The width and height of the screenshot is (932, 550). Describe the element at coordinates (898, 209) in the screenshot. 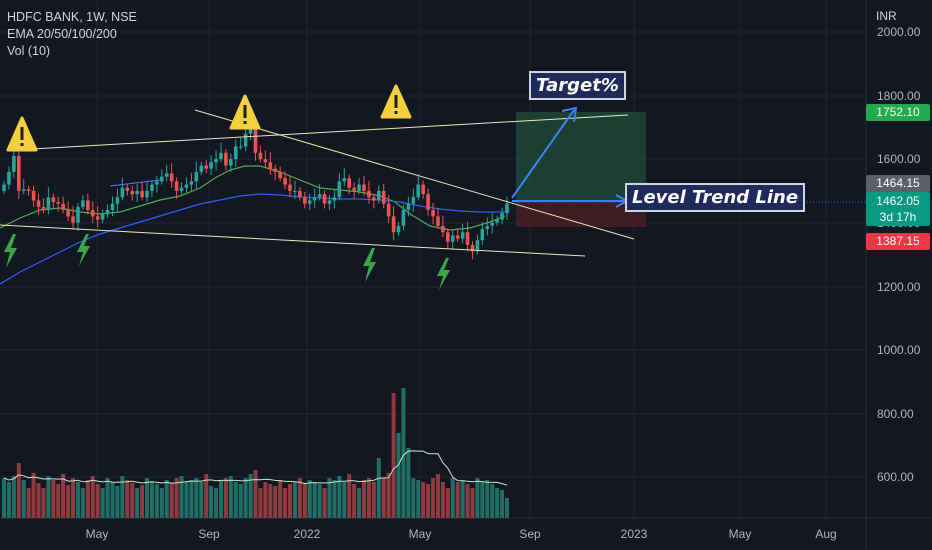

I see `last-price-tag: 1462.05 3d 17h` at that location.